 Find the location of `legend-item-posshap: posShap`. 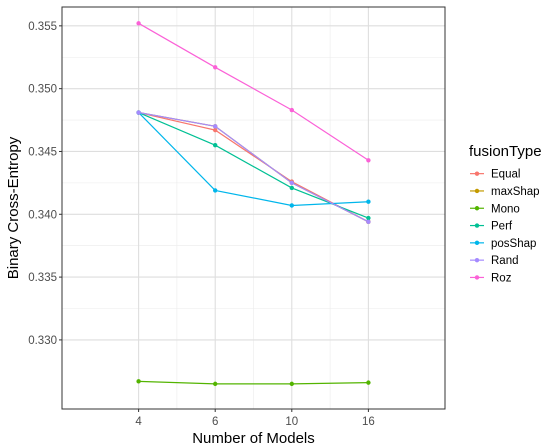

legend-item-posshap: posShap is located at coordinates (503, 244).